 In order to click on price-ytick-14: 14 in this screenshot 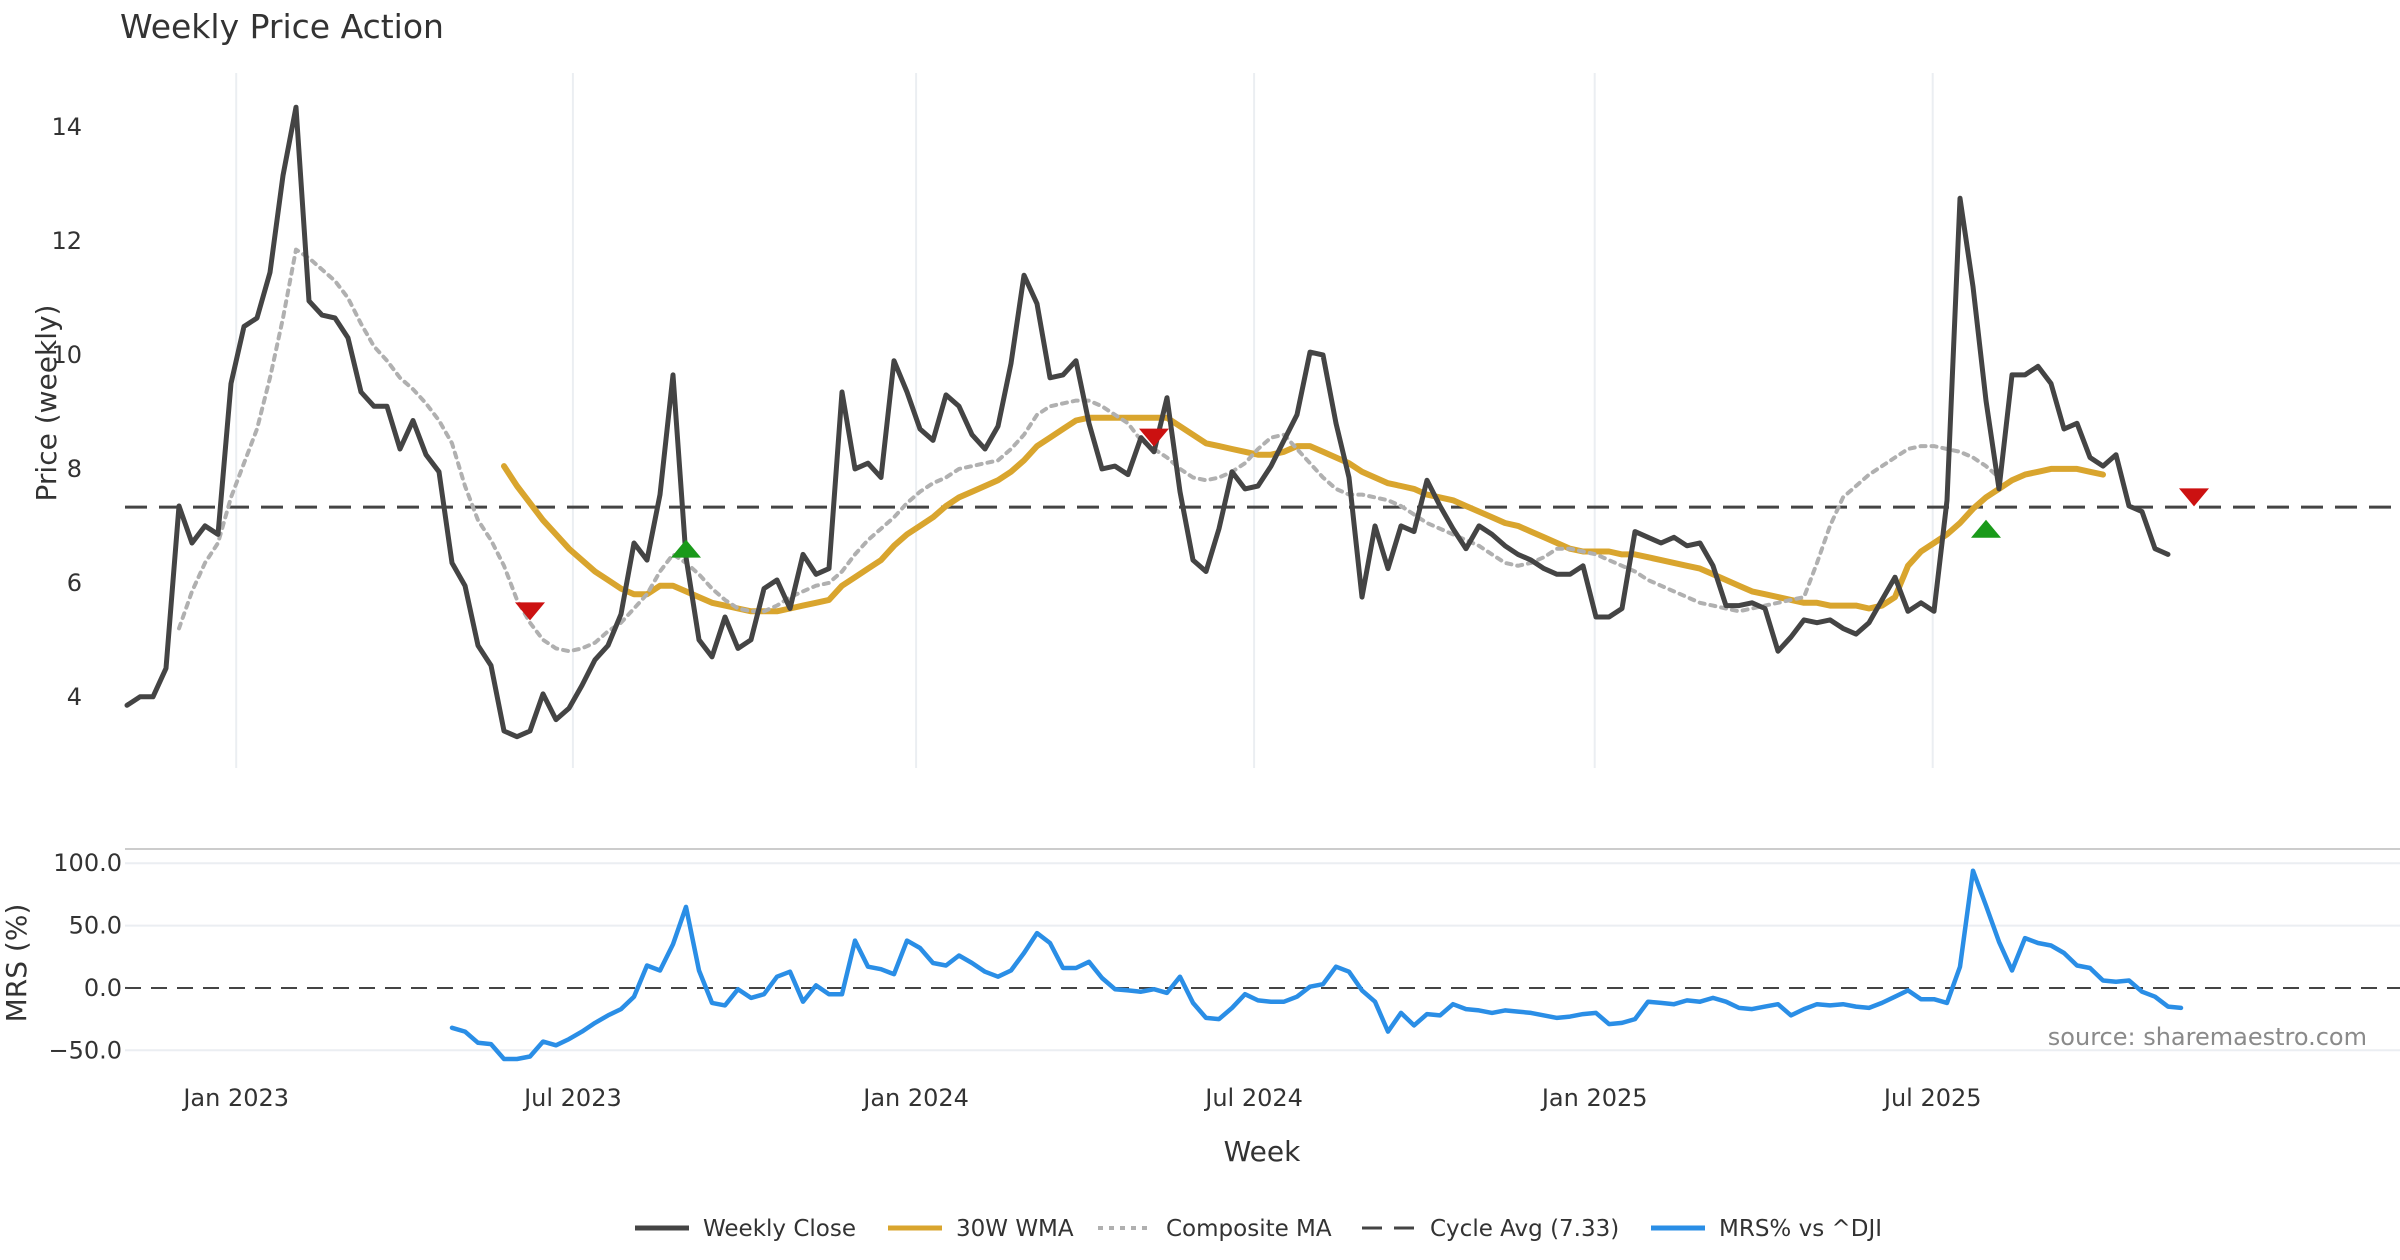, I will do `click(66, 127)`.